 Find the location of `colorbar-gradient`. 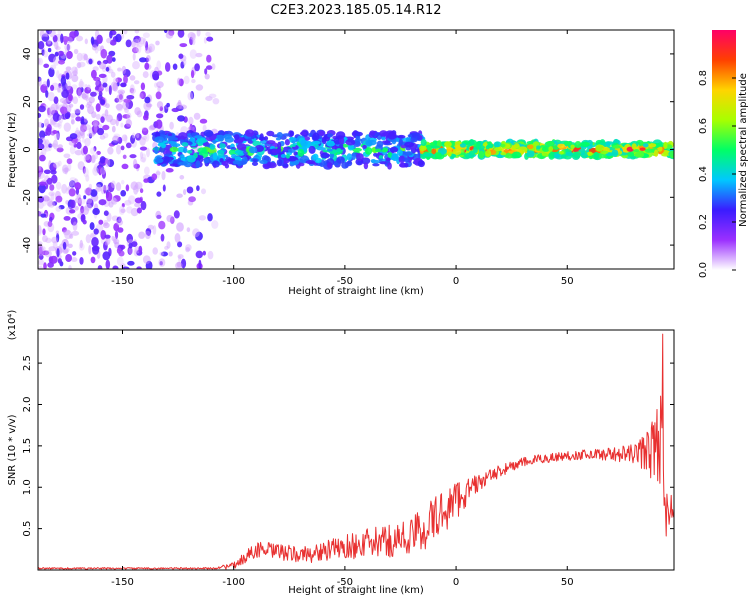

colorbar-gradient is located at coordinates (724, 150).